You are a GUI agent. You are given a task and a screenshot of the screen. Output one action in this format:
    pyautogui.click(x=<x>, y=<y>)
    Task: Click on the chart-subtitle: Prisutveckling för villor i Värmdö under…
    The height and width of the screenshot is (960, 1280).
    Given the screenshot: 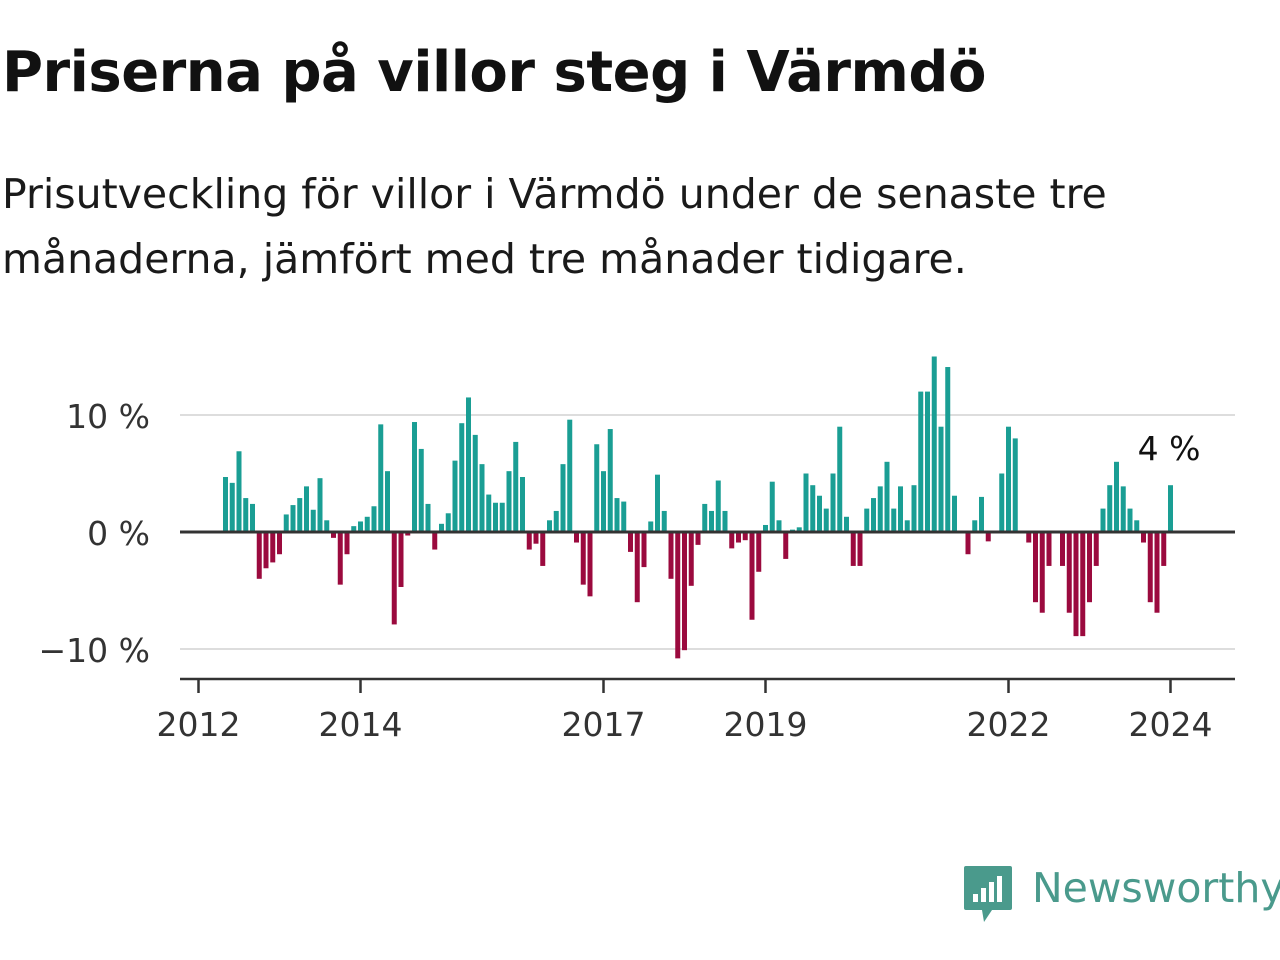 What is the action you would take?
    pyautogui.click(x=554, y=226)
    